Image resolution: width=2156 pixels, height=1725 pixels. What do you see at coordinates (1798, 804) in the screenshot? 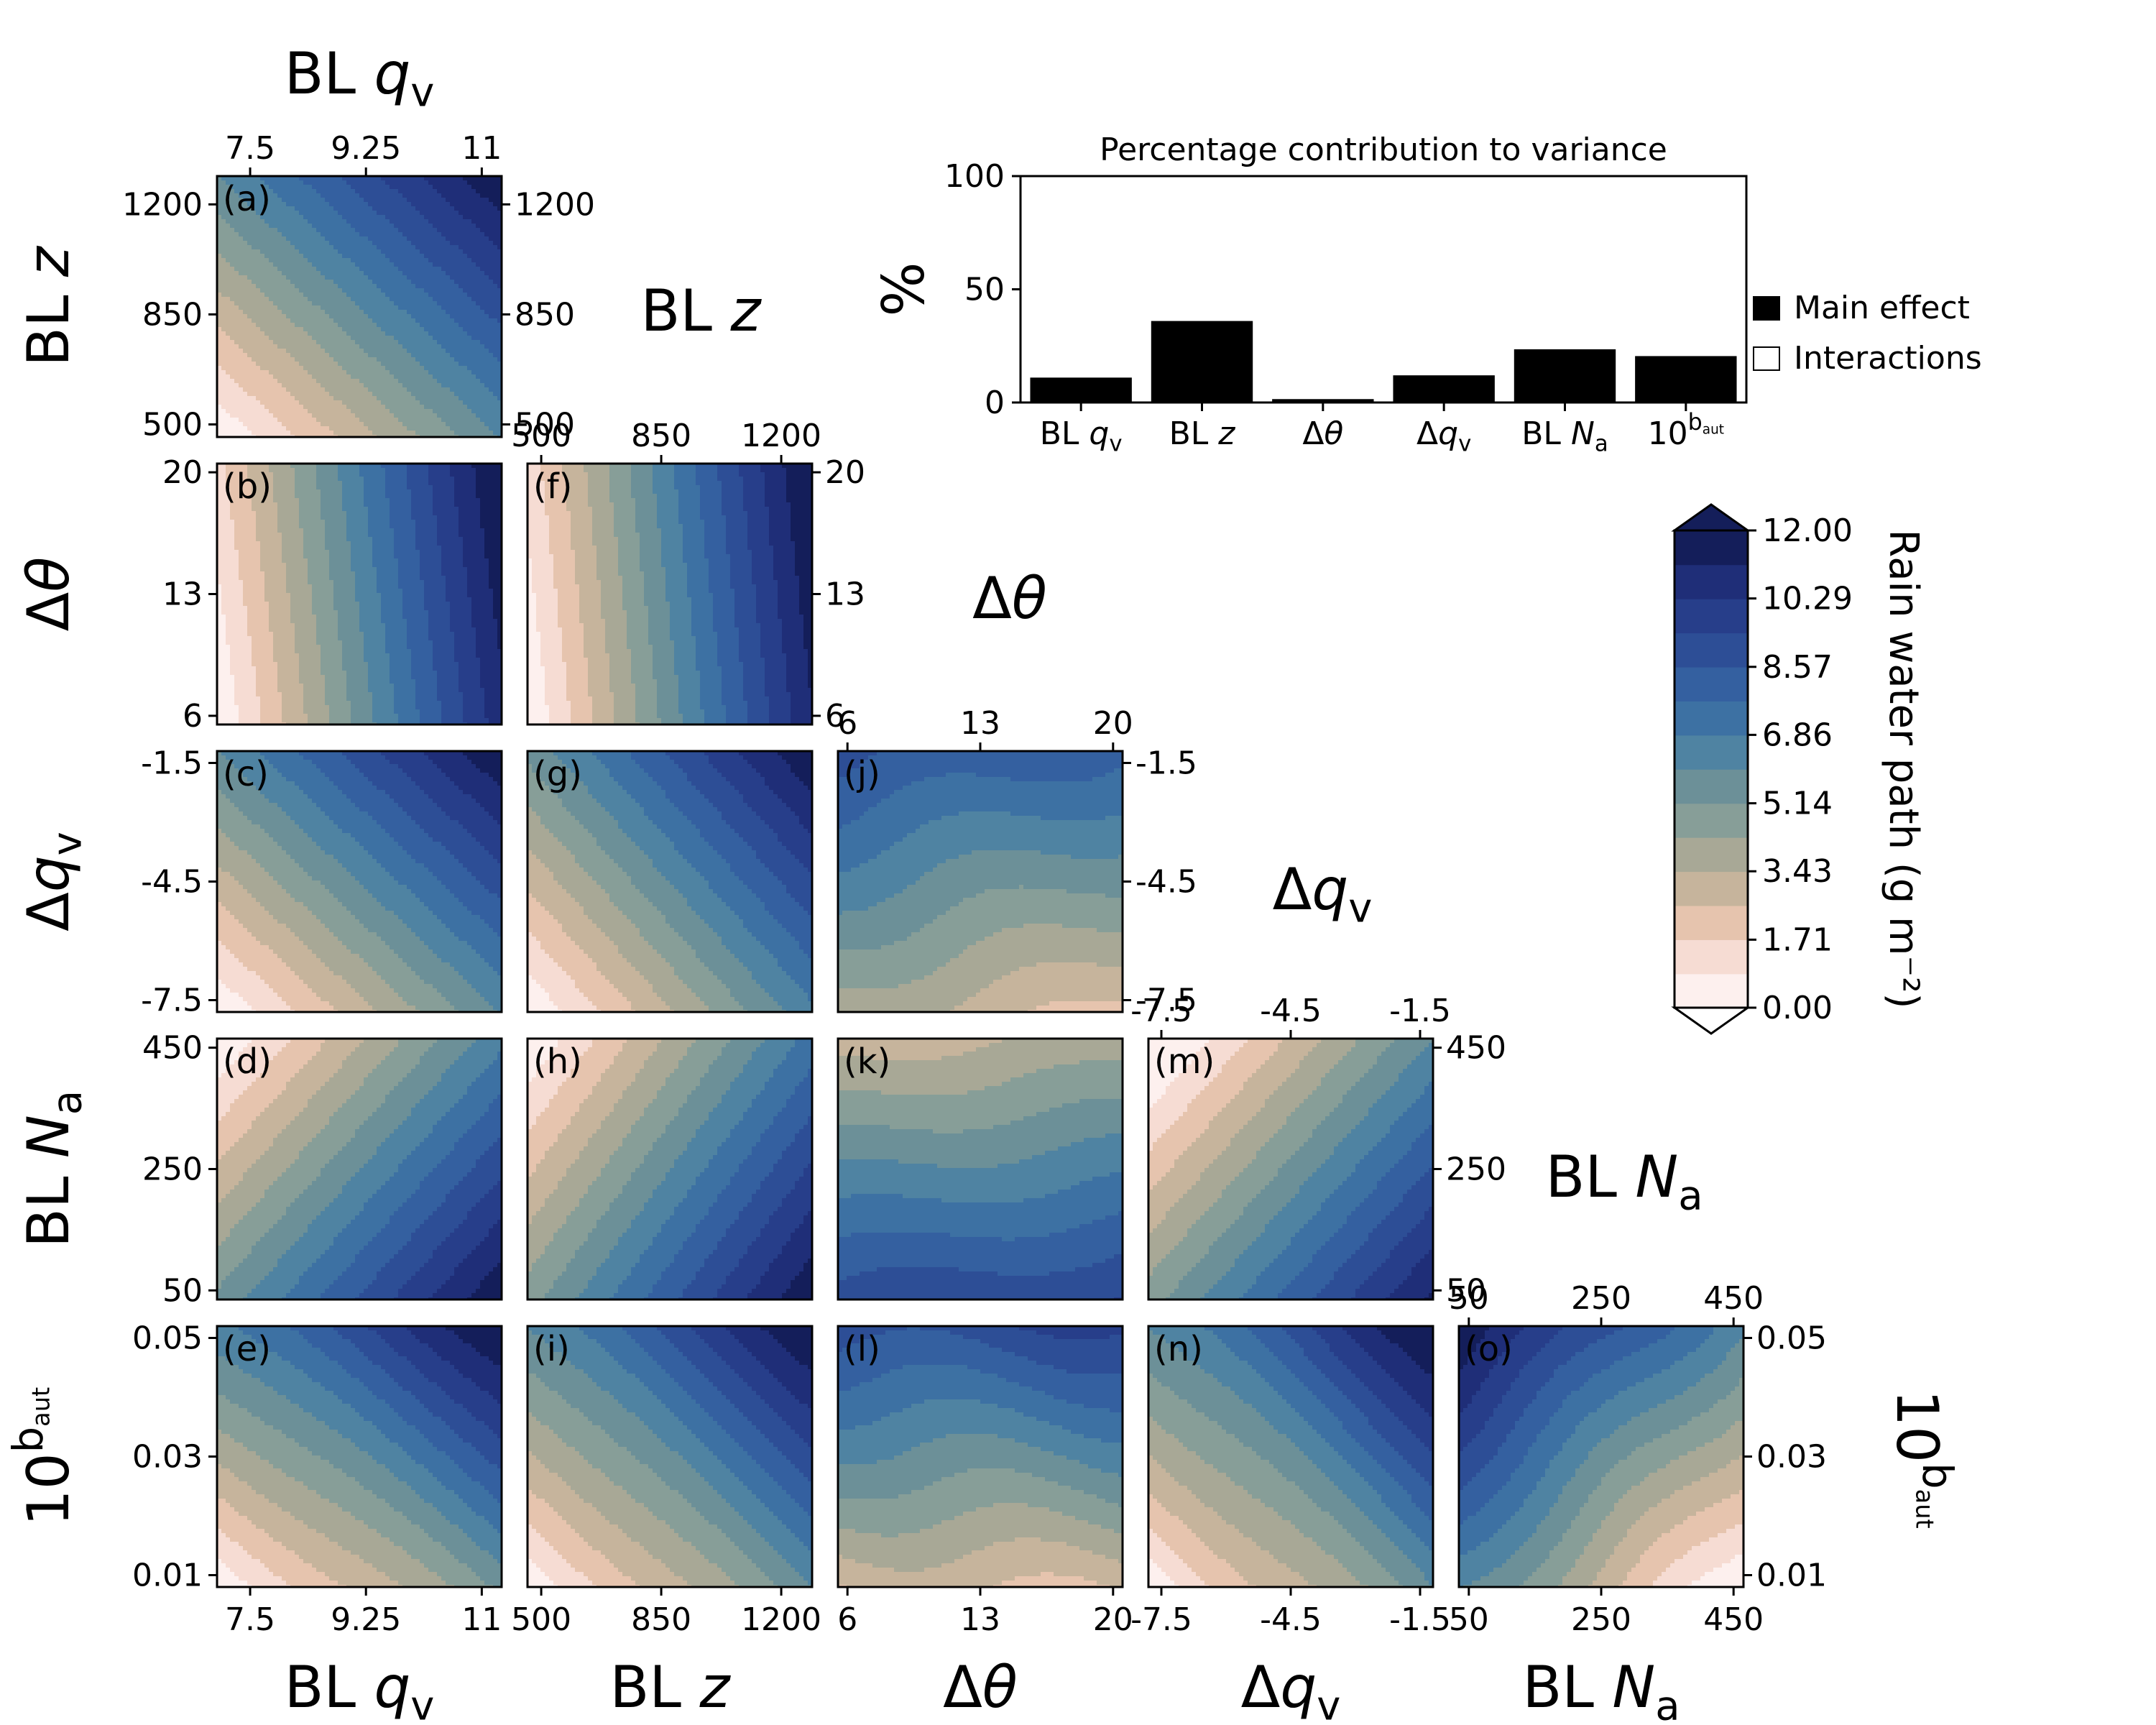
I see `colorbar-tick-label: 5.14` at bounding box center [1798, 804].